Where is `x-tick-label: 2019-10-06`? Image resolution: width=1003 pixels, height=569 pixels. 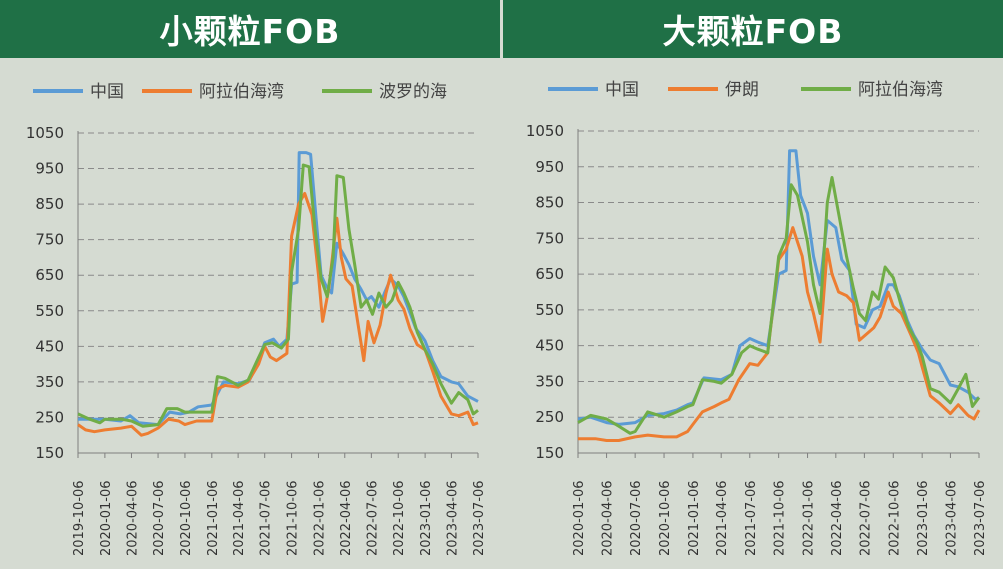
x-tick-label: 2019-10-06 is located at coordinates (79, 518).